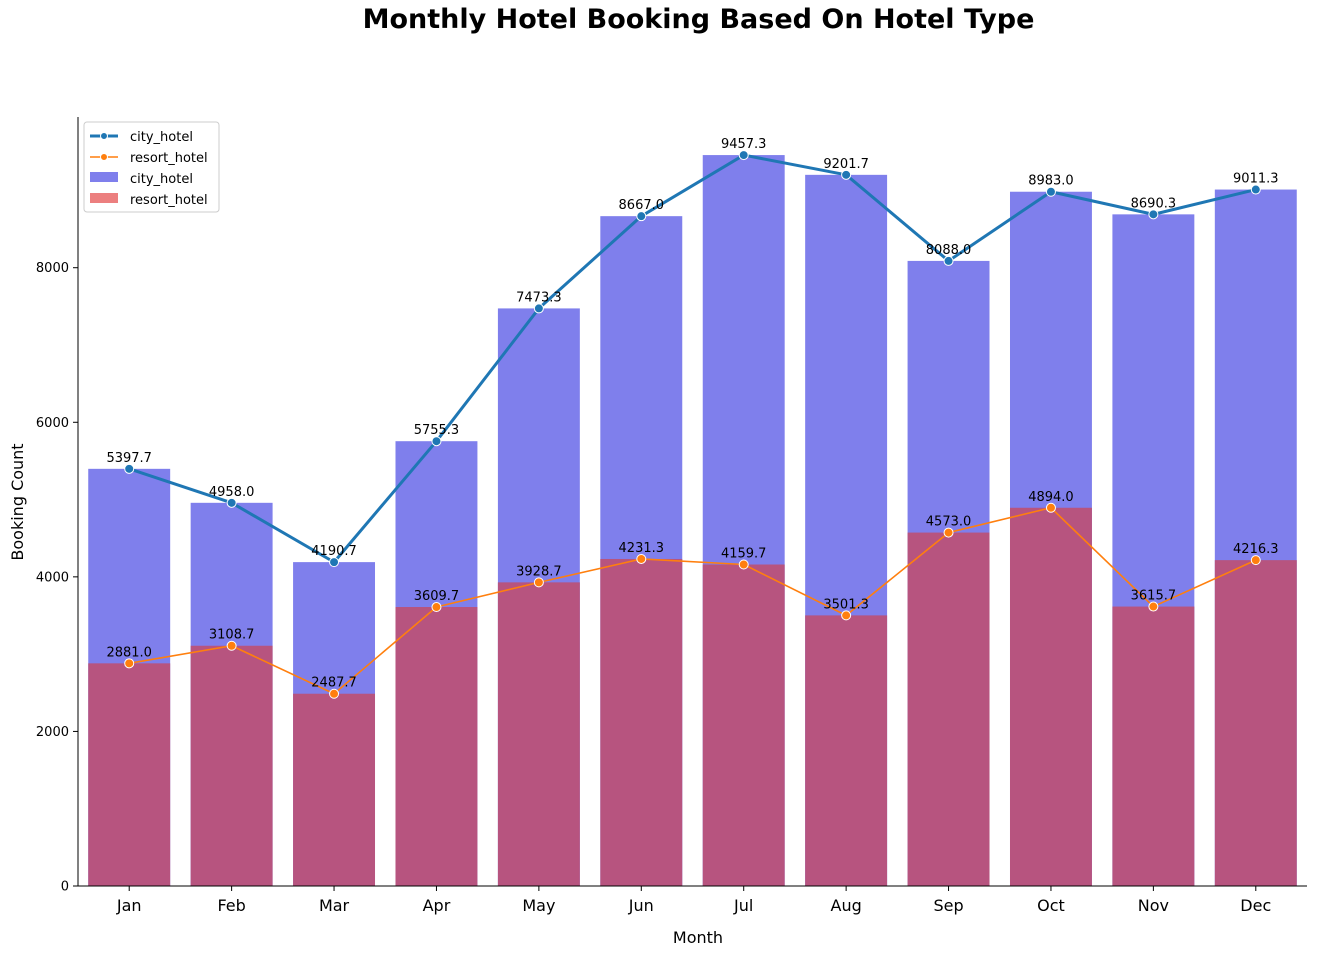 This screenshot has width=1328, height=956. Describe the element at coordinates (161, 179) in the screenshot. I see `legend-city-bar-label: city_hotel` at that location.